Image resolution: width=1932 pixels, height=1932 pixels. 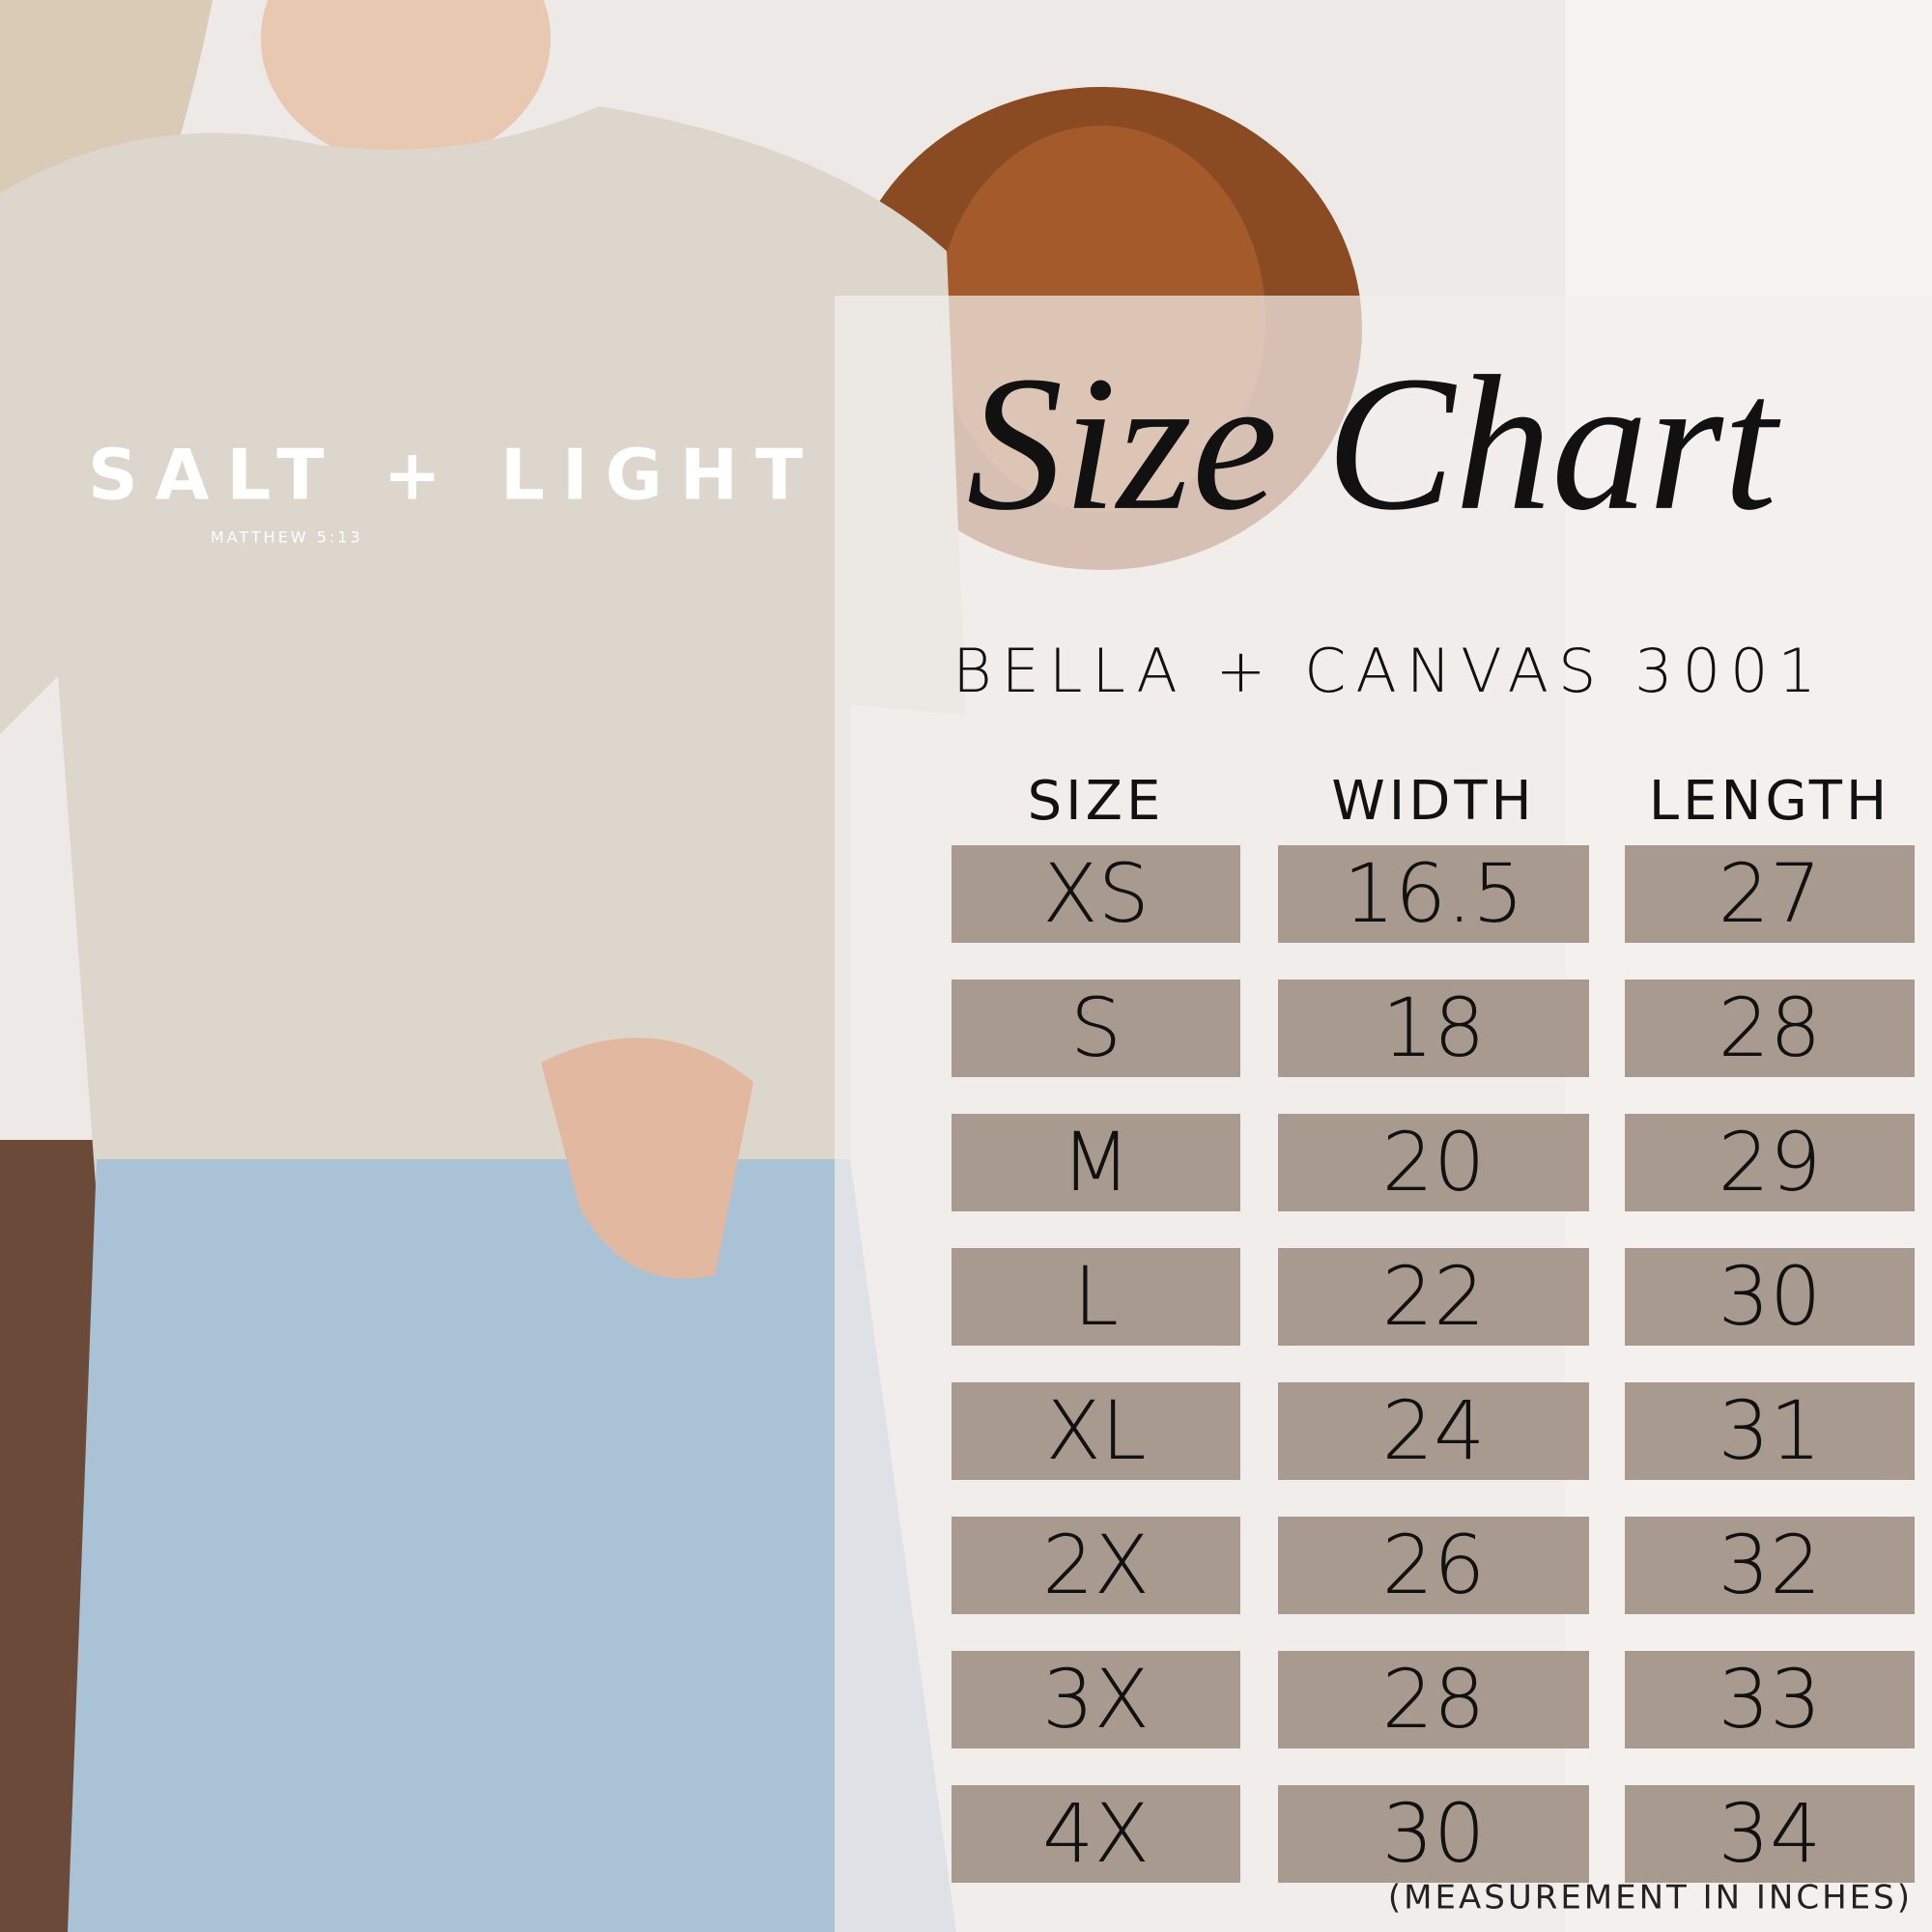 What do you see at coordinates (287, 537) in the screenshot?
I see `shirt-verse: MATTHEW 5:13` at bounding box center [287, 537].